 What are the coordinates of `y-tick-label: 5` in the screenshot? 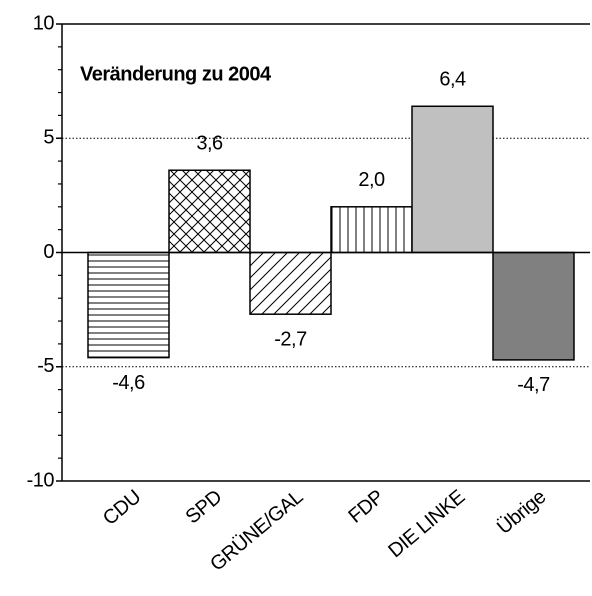 It's located at (48, 138).